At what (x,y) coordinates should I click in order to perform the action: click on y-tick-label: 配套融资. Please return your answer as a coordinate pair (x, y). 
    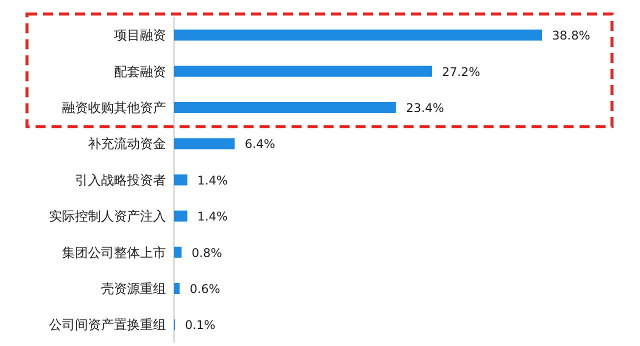
    Looking at the image, I should click on (140, 72).